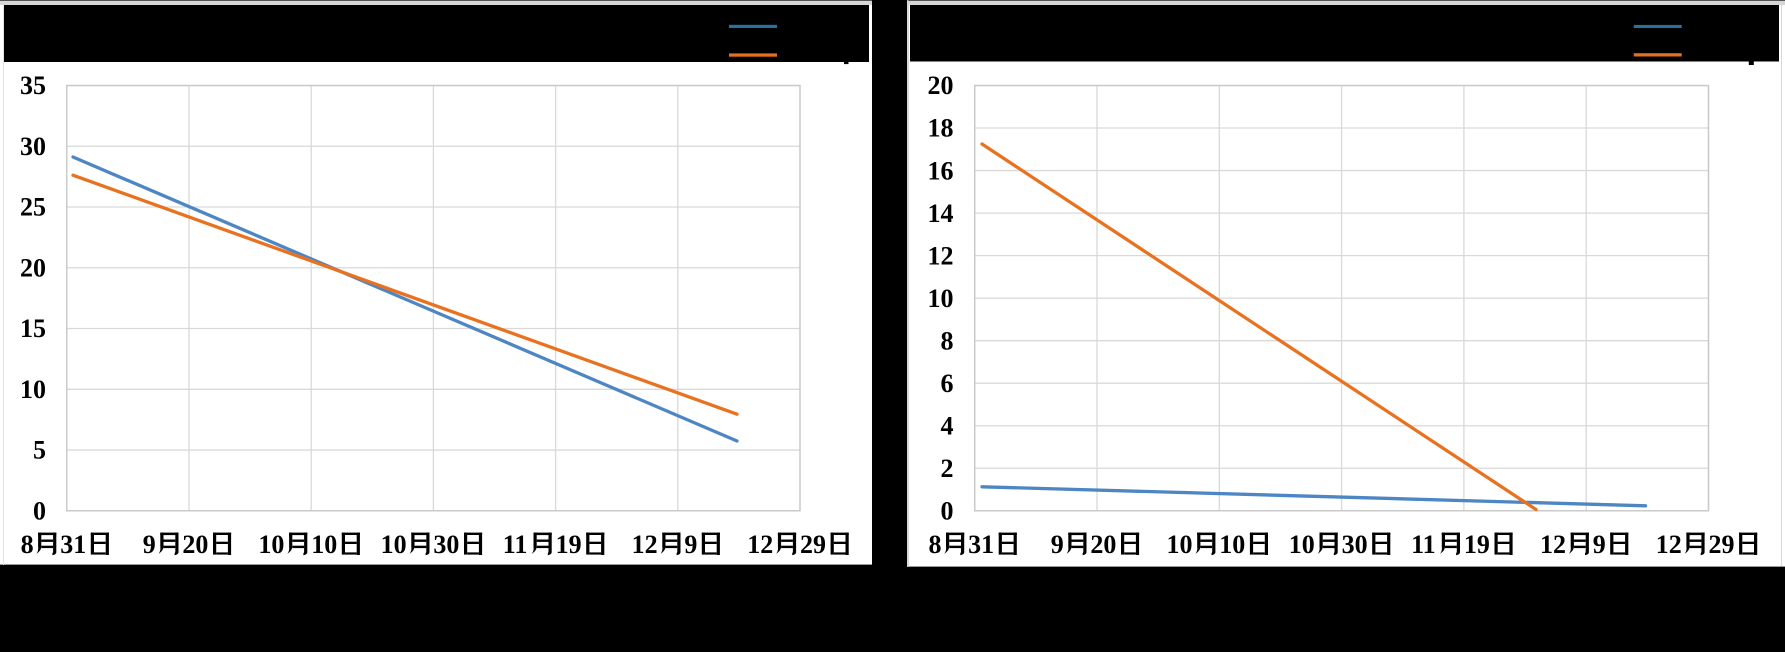 The width and height of the screenshot is (1785, 652). Describe the element at coordinates (947, 383) in the screenshot. I see `svg-text: 6` at that location.